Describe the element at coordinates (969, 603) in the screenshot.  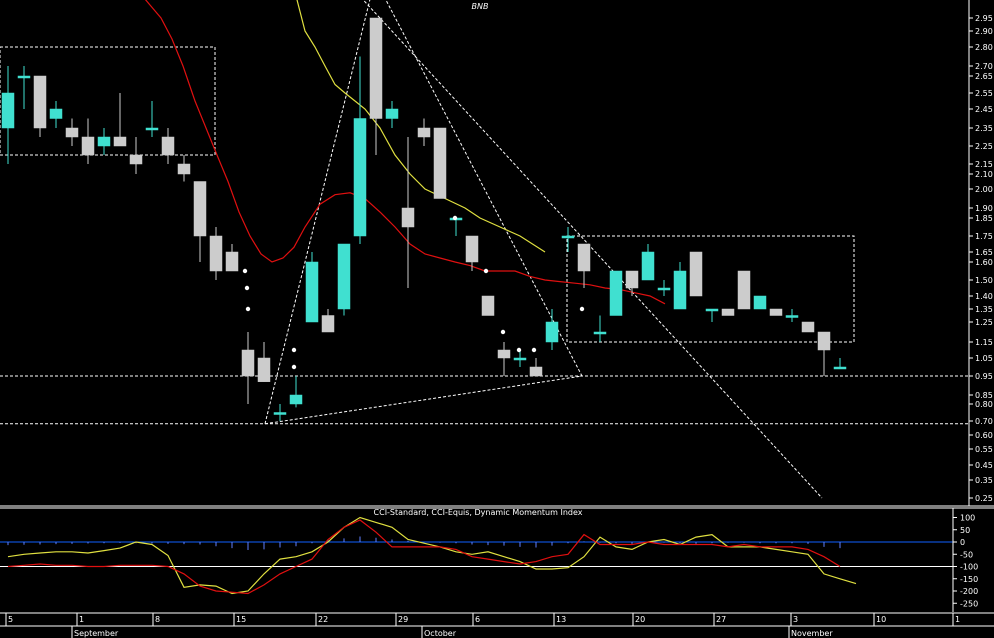
I see `indicator-axis-tick-label: -250` at that location.